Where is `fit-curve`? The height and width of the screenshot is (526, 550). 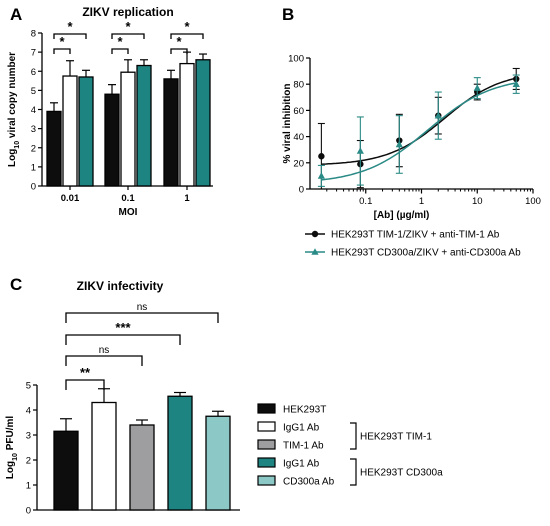 fit-curve is located at coordinates (419, 131).